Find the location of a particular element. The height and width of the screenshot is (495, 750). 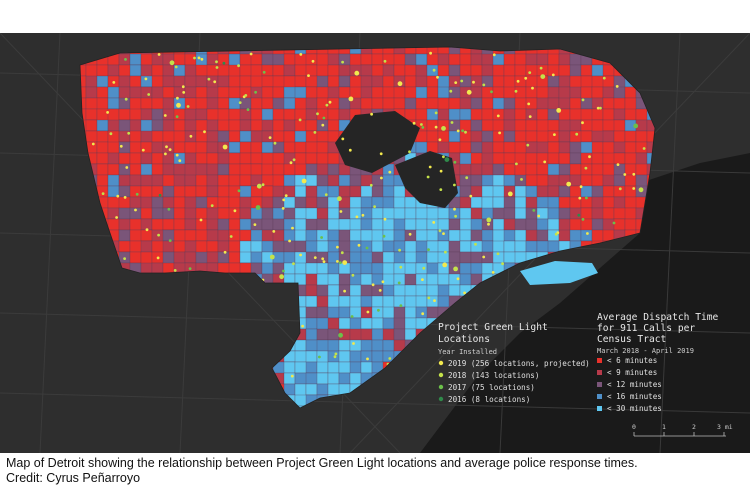

legend-dispatch-subtitle: March 2018 - April 2019 is located at coordinates (645, 351).